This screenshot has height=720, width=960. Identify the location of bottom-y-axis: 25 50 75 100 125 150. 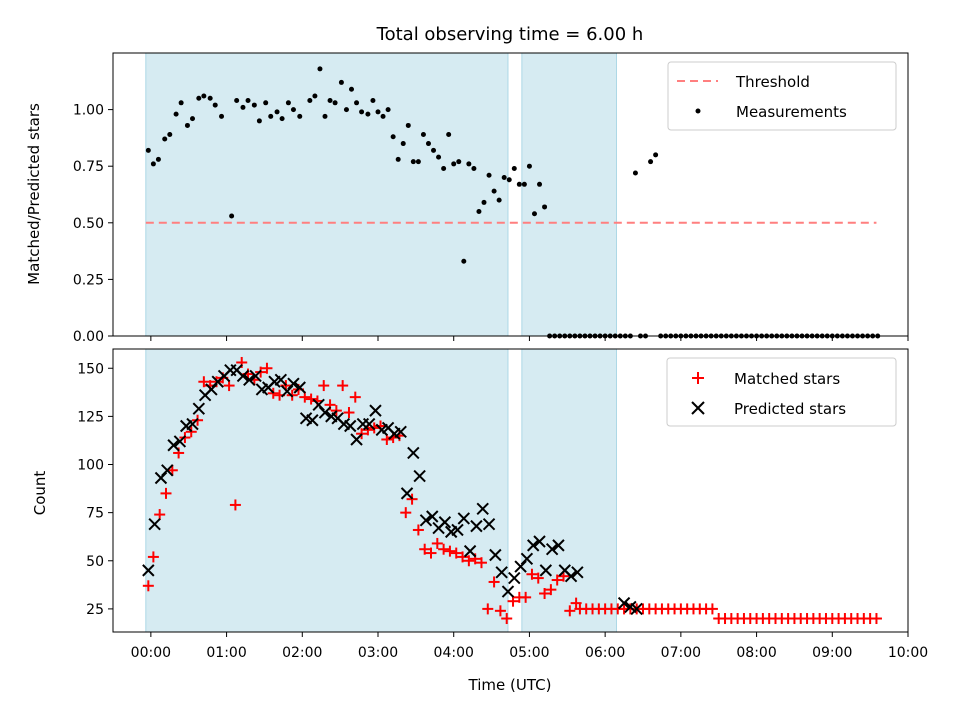
(95, 489).